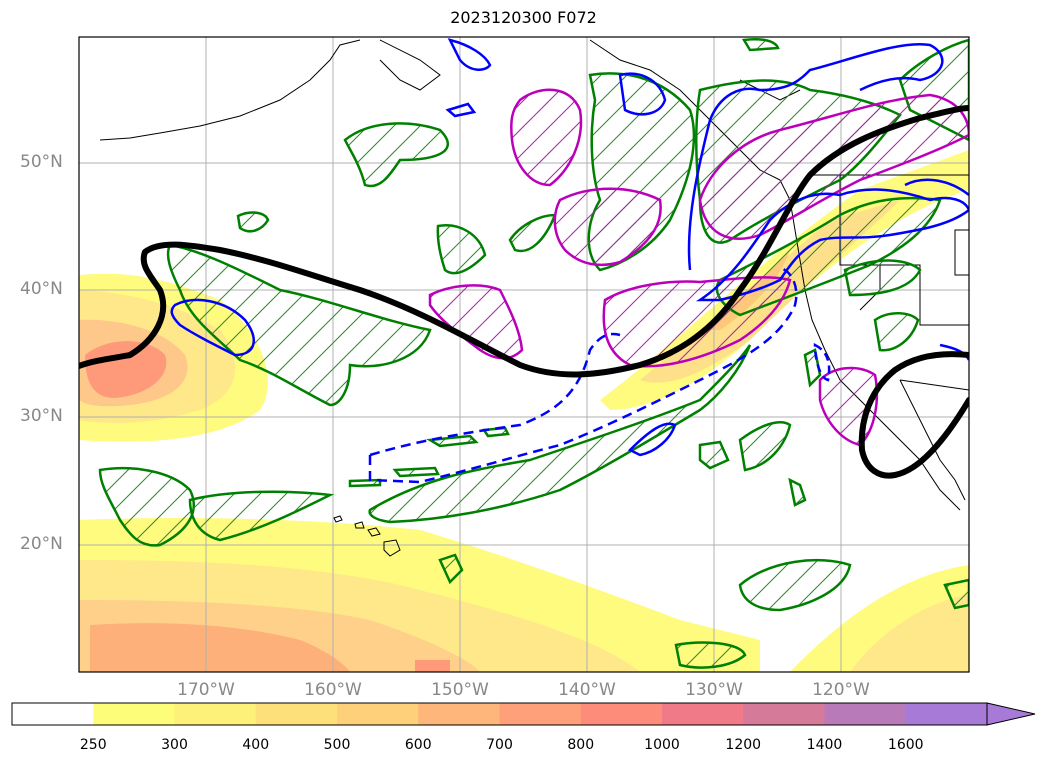  Describe the element at coordinates (418, 745) in the screenshot. I see `colorbar-tick-label: 600` at that location.